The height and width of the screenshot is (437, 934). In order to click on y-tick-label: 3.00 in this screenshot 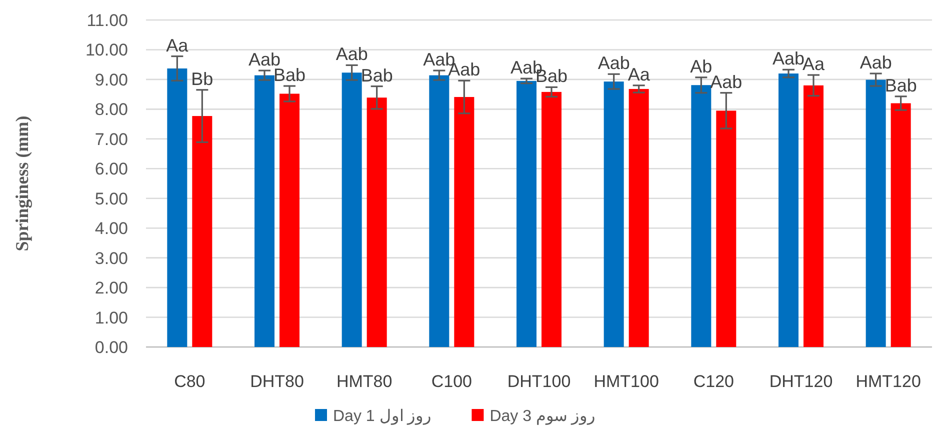, I will do `click(111, 258)`.